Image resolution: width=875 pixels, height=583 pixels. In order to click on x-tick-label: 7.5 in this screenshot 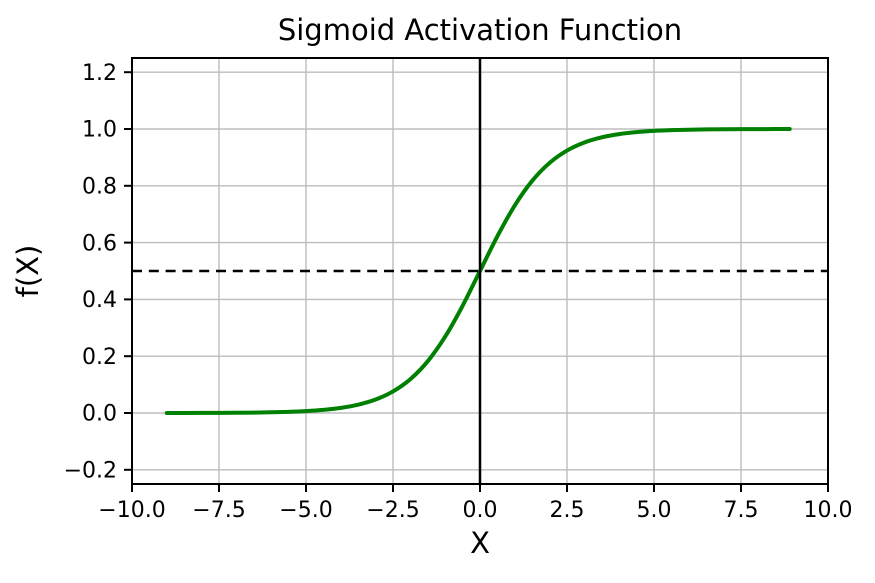, I will do `click(741, 510)`.